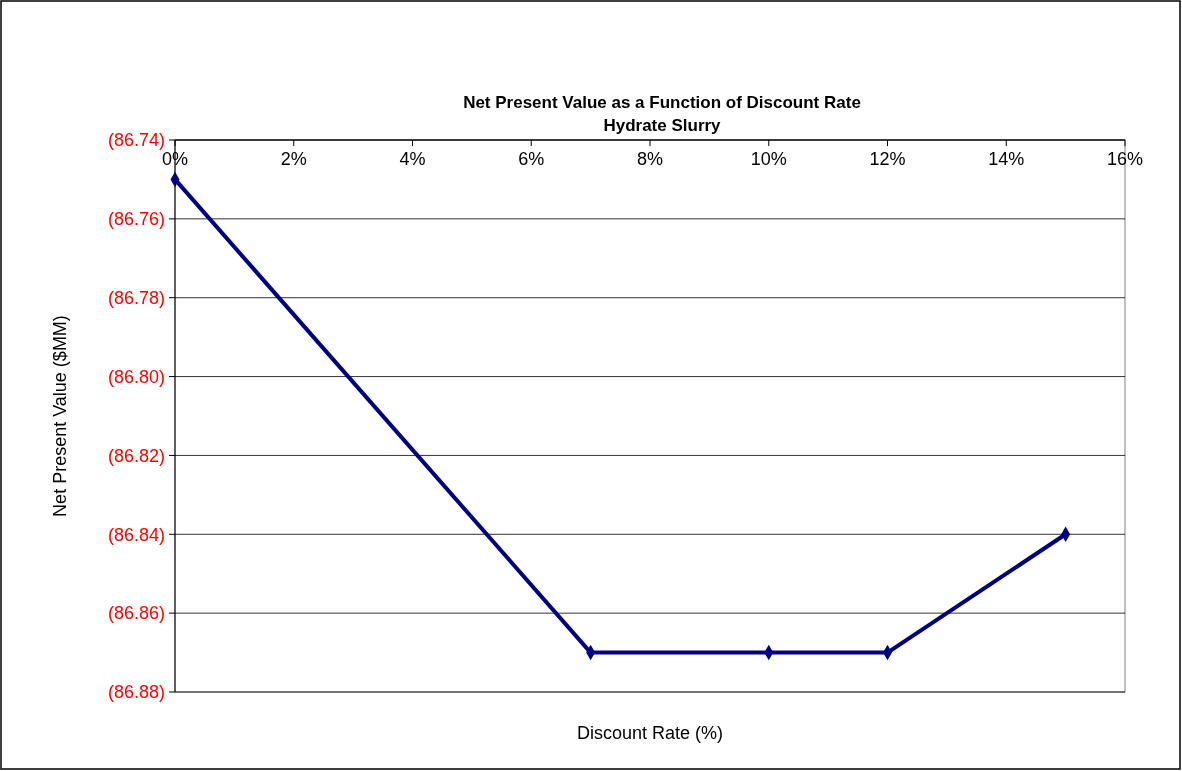 The height and width of the screenshot is (771, 1182). What do you see at coordinates (136, 298) in the screenshot?
I see `y-tick-label: (86.78)` at bounding box center [136, 298].